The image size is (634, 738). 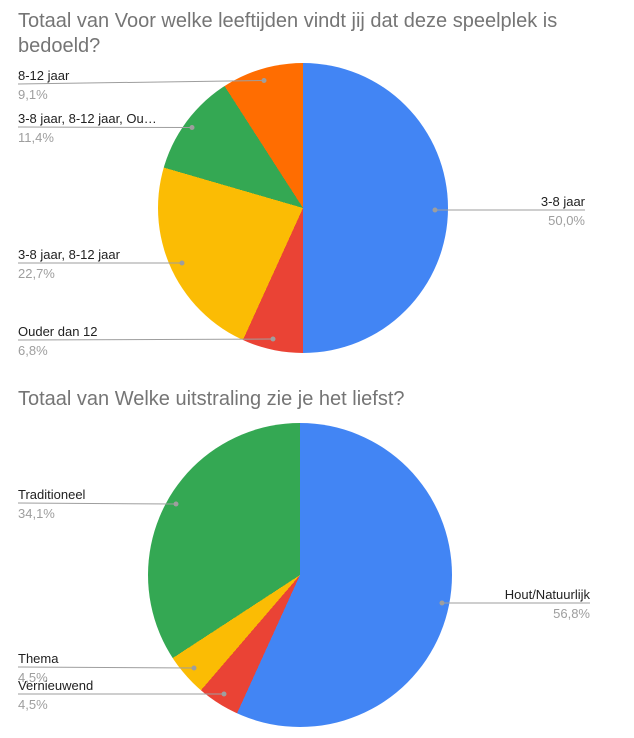 I want to click on slice-percent: 6,8%, so click(x=33, y=350).